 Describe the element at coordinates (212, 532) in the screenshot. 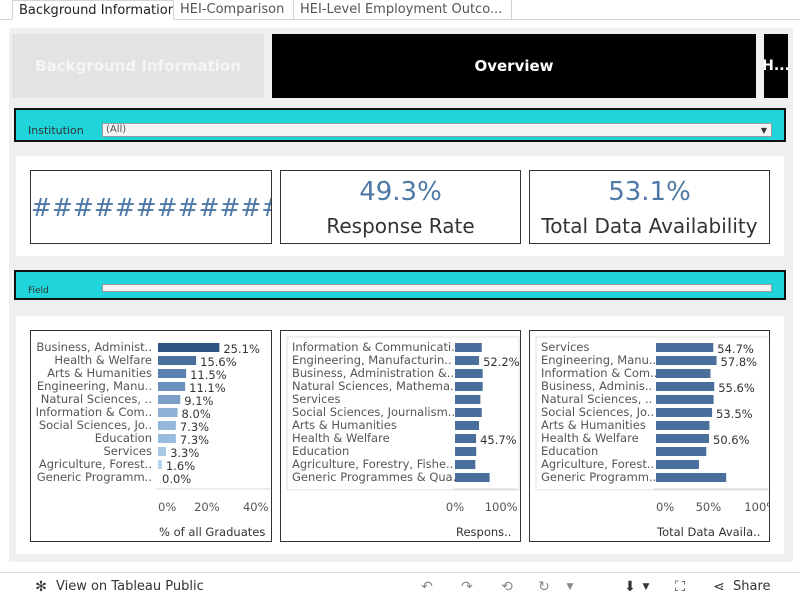

I see `axis-title: % of all Graduates` at that location.